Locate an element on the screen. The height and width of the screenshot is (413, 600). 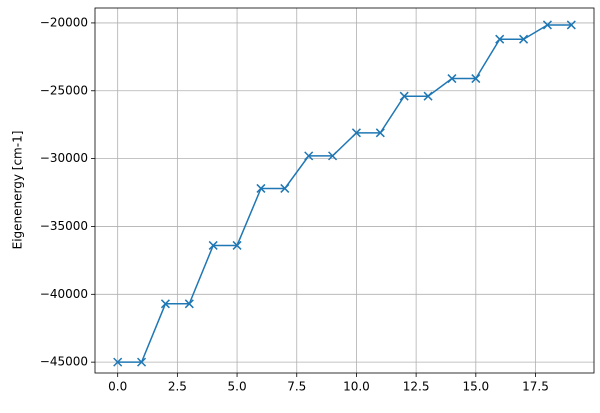
x-tick-label: 7.5 is located at coordinates (296, 387).